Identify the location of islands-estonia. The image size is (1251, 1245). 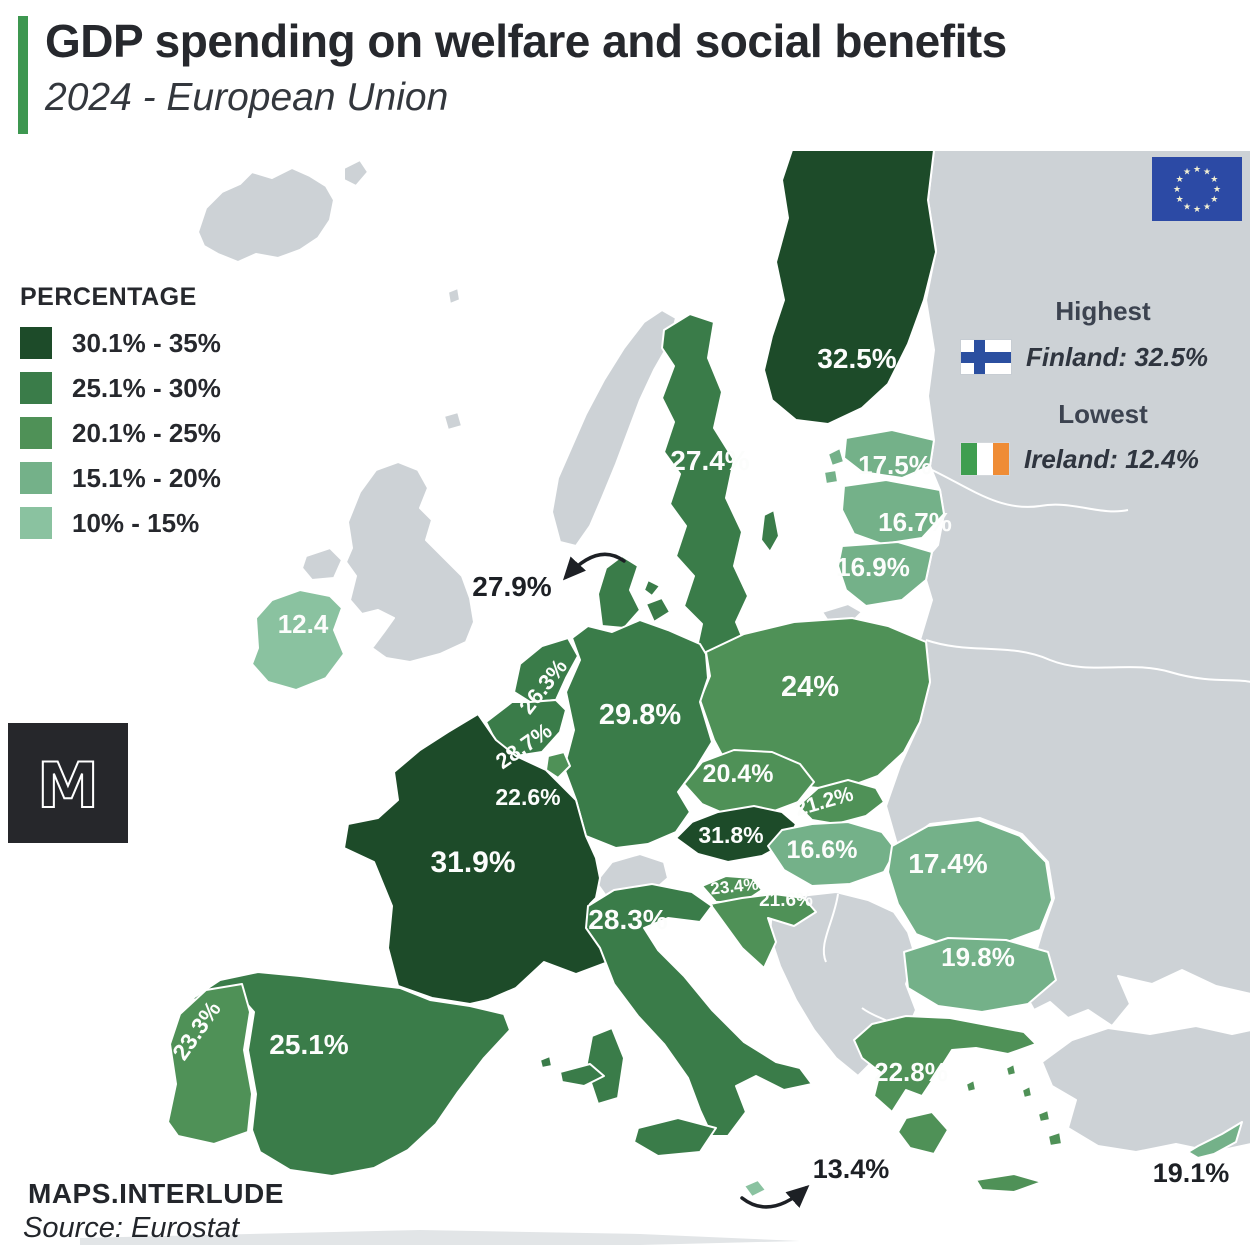
(834, 466).